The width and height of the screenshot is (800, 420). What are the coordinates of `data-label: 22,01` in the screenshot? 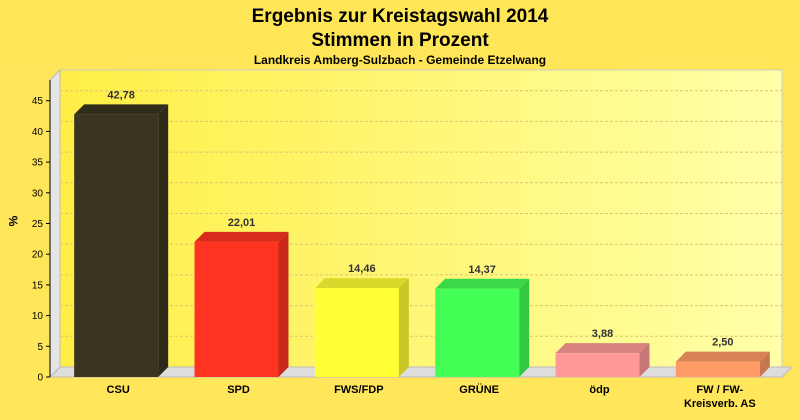 It's located at (242, 223).